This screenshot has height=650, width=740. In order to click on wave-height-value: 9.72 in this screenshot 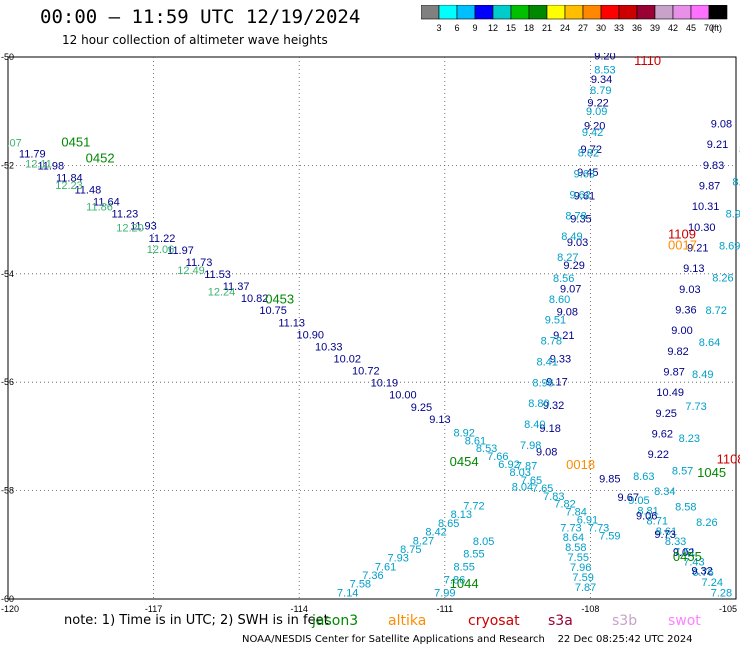, I will do `click(591, 150)`.